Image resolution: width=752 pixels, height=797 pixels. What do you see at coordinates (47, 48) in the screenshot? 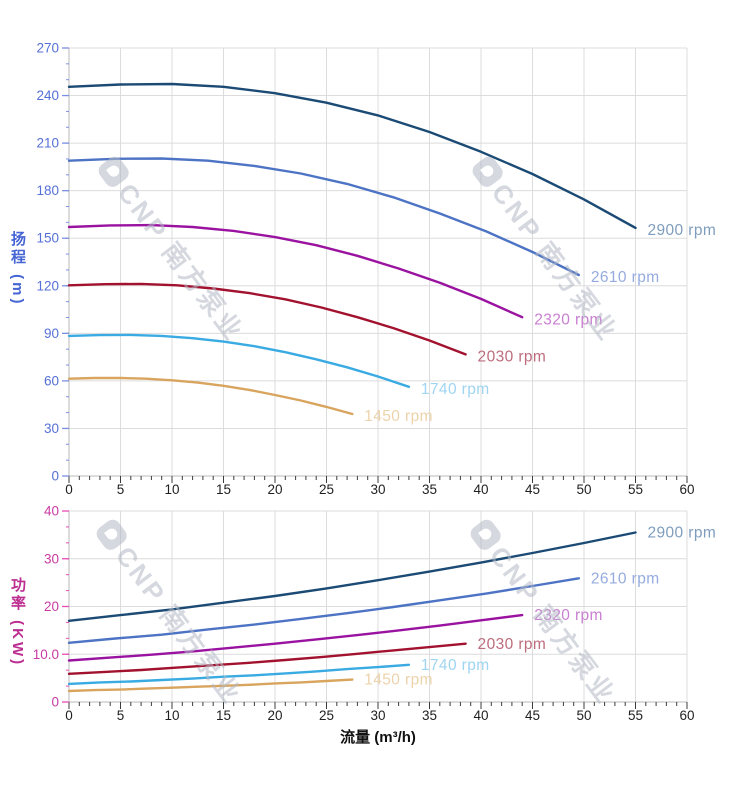
I see `y-tick-label: 270` at bounding box center [47, 48].